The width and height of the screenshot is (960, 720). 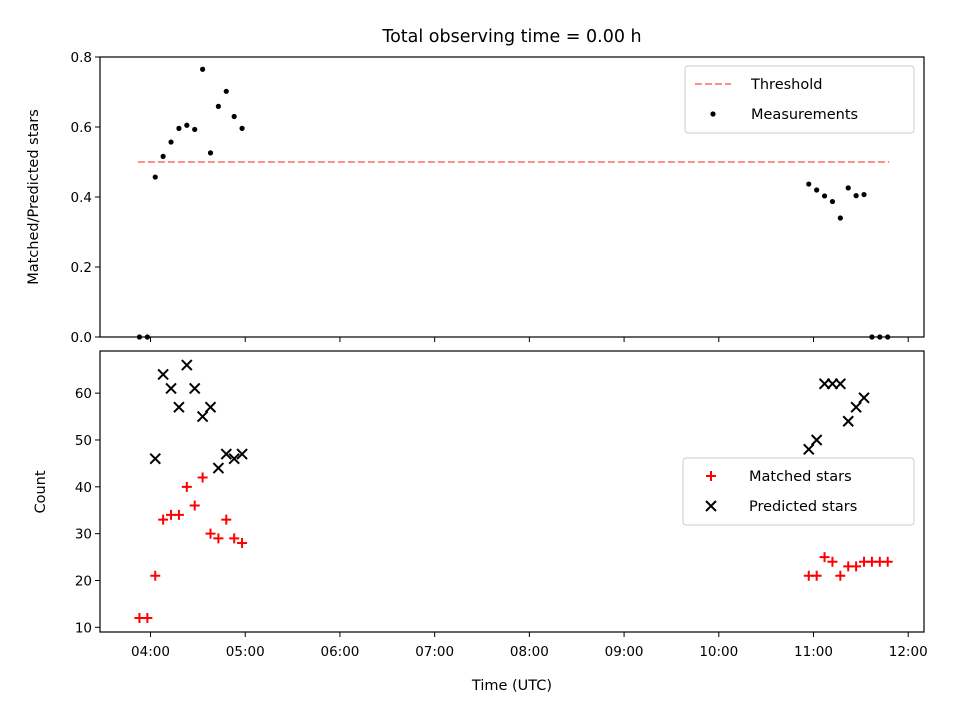 What do you see at coordinates (81, 58) in the screenshot?
I see `top-y-tick-label: 0.8` at bounding box center [81, 58].